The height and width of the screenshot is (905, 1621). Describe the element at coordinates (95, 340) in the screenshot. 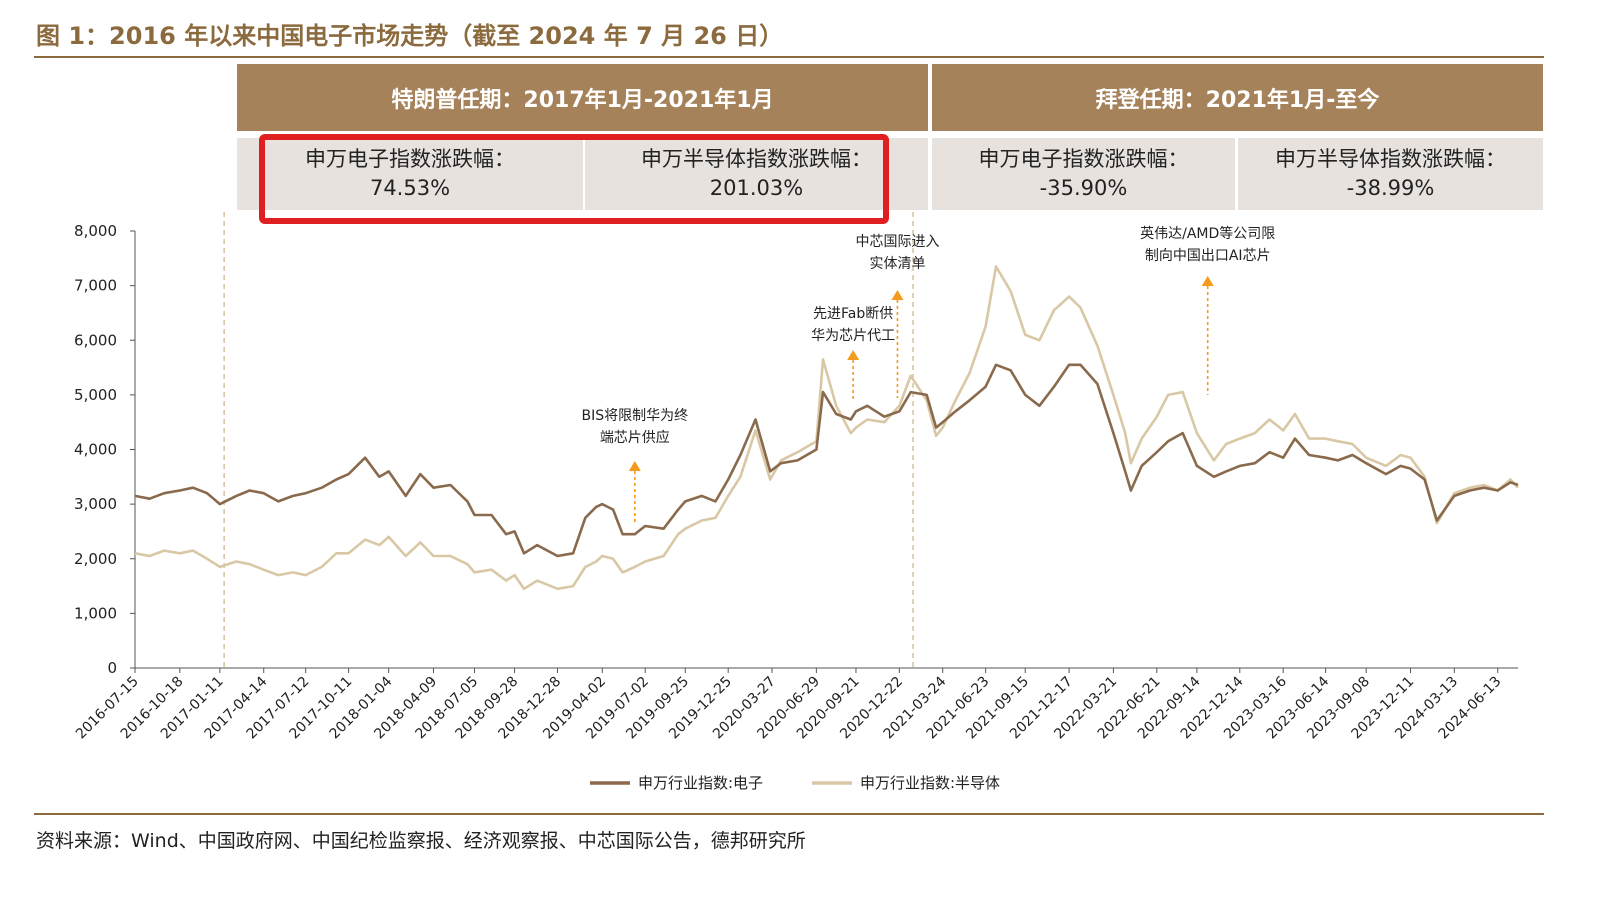

I see `y-tick-label: 6,000` at that location.